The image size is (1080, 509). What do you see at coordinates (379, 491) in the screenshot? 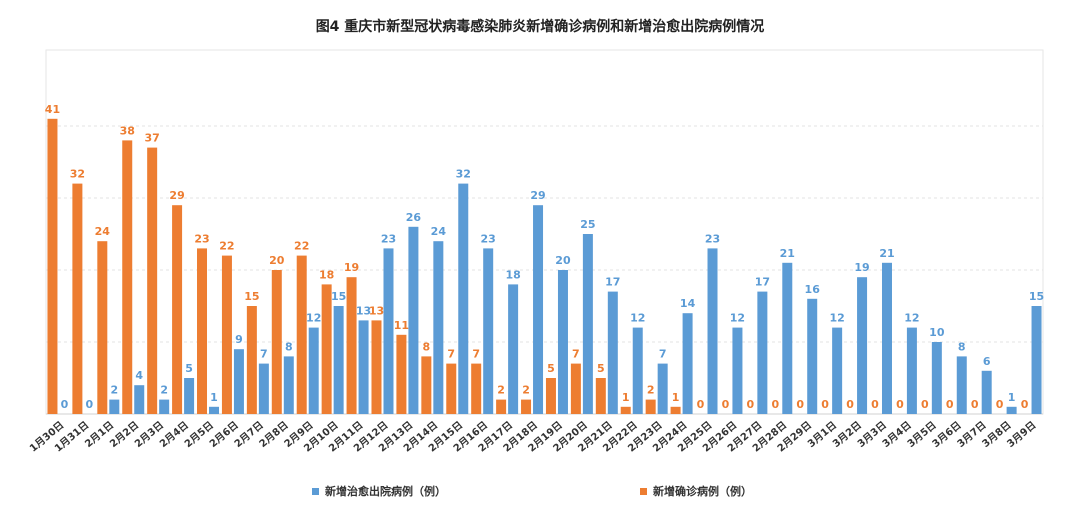
I see `legend-item-recovered: 新增治愈出院病例（例）` at bounding box center [379, 491].